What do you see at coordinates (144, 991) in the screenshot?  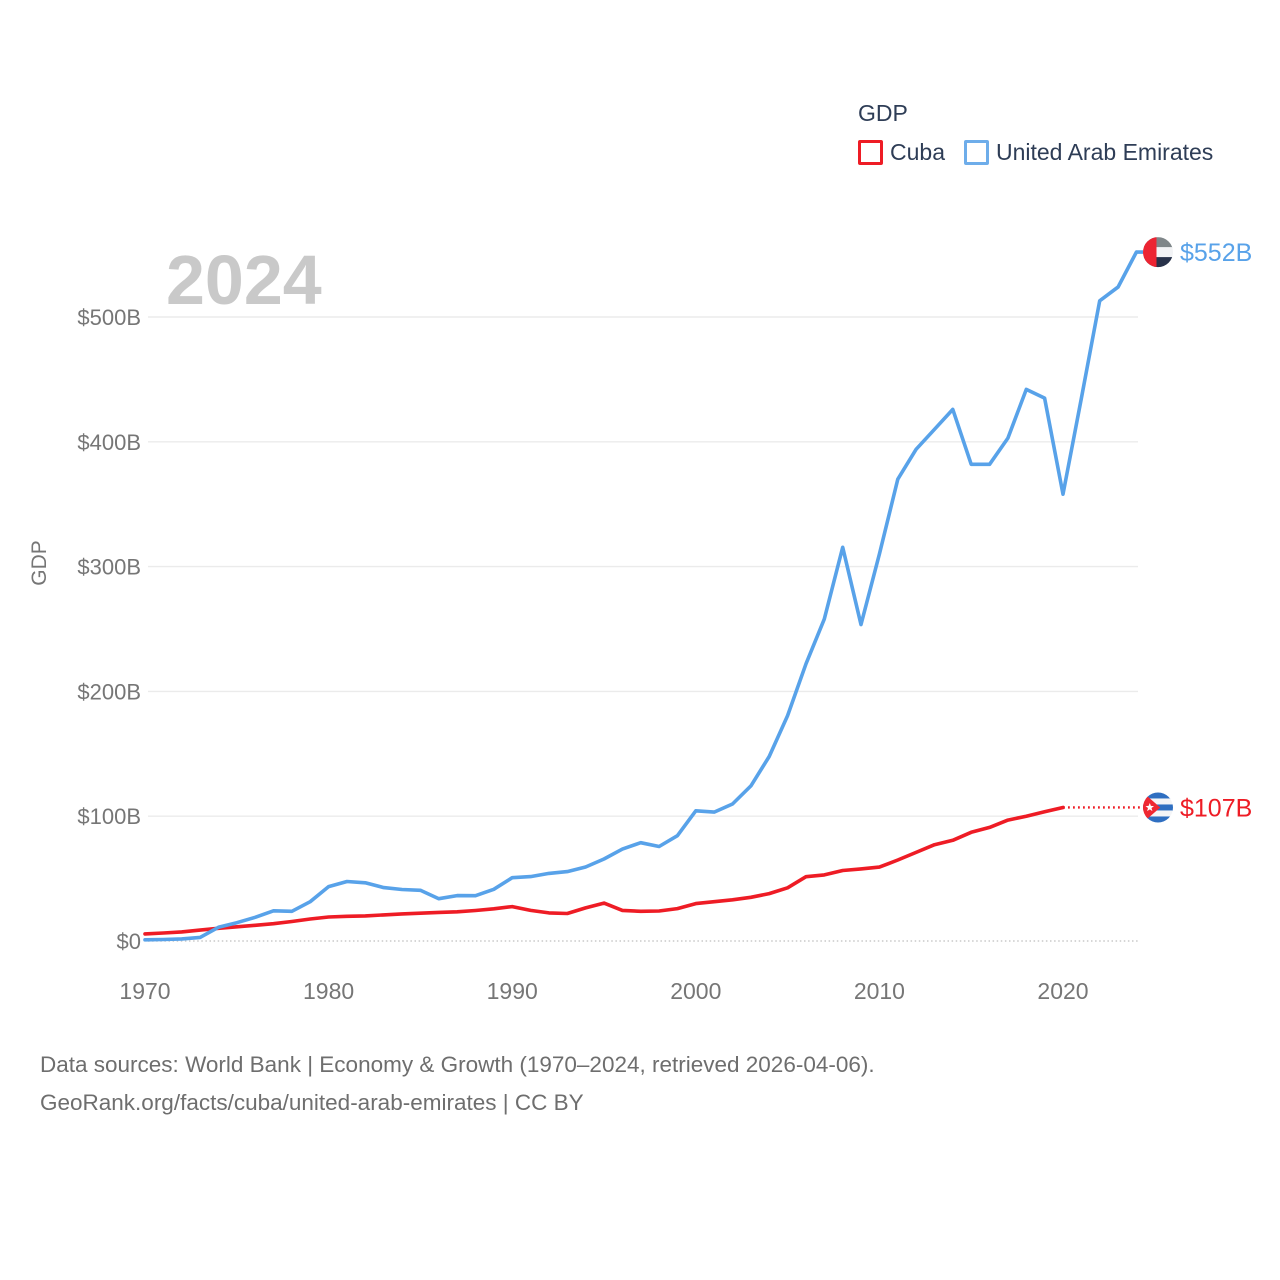 I see `x-tick-label: 1970` at bounding box center [144, 991].